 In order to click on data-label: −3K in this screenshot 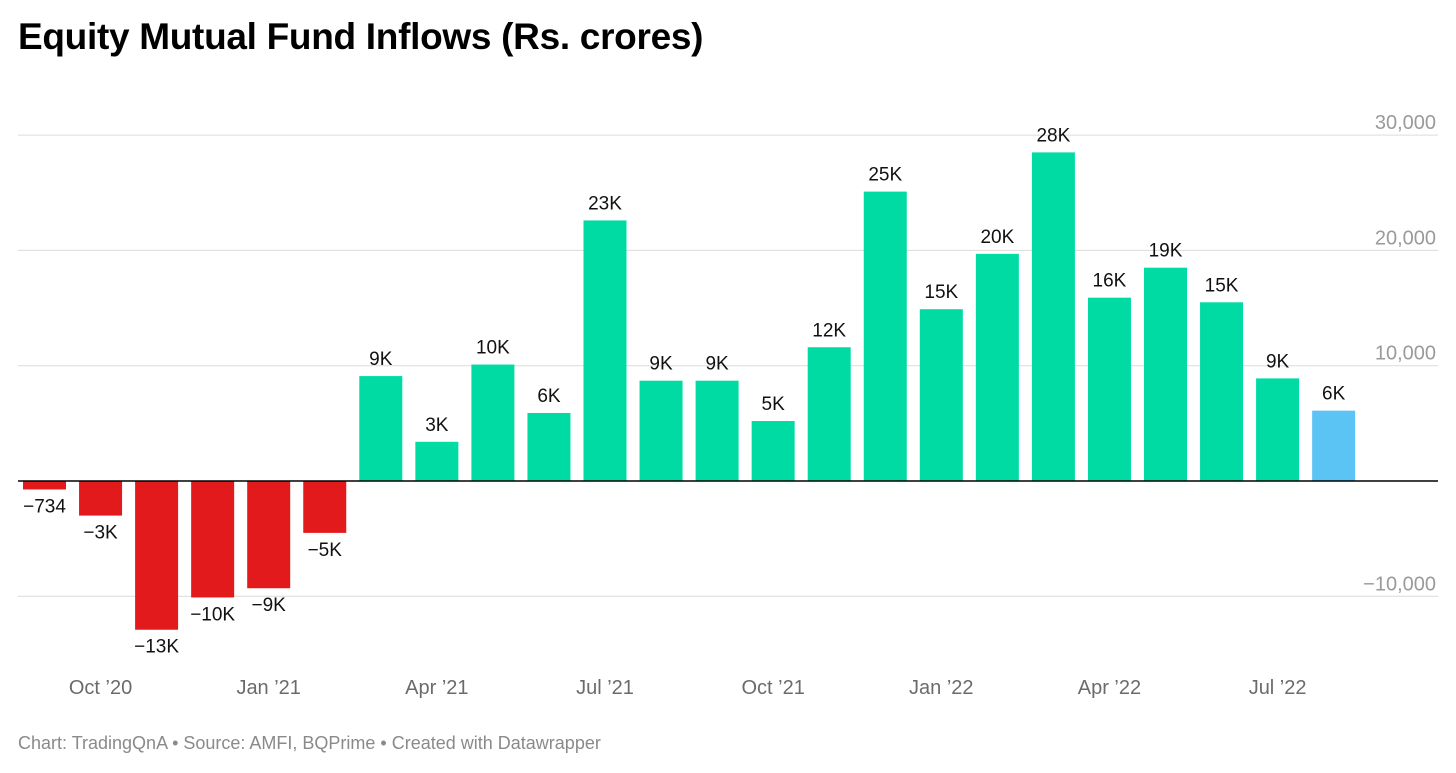, I will do `click(100, 533)`.